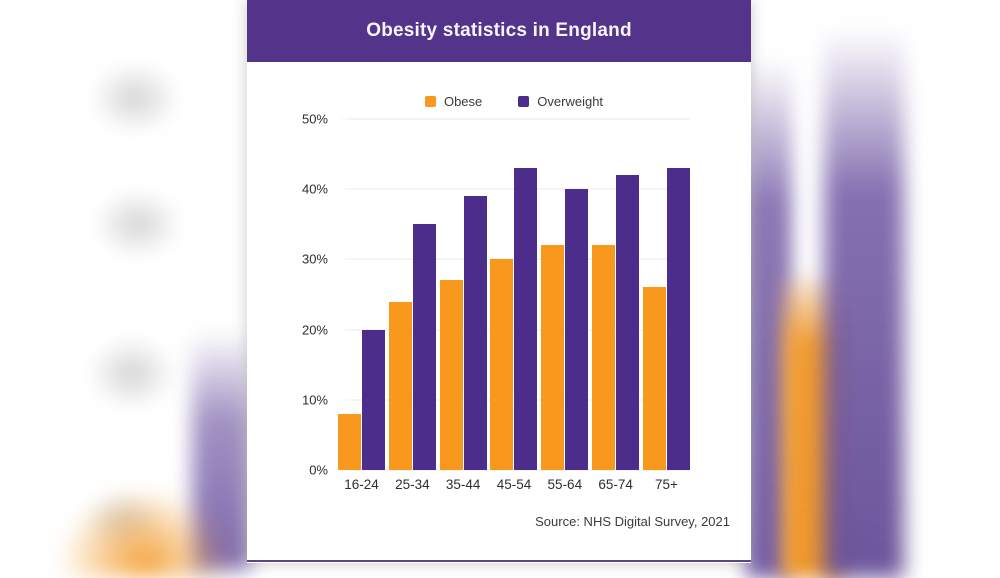 Image resolution: width=1000 pixels, height=578 pixels. I want to click on legend-item-obese: Obese, so click(453, 101).